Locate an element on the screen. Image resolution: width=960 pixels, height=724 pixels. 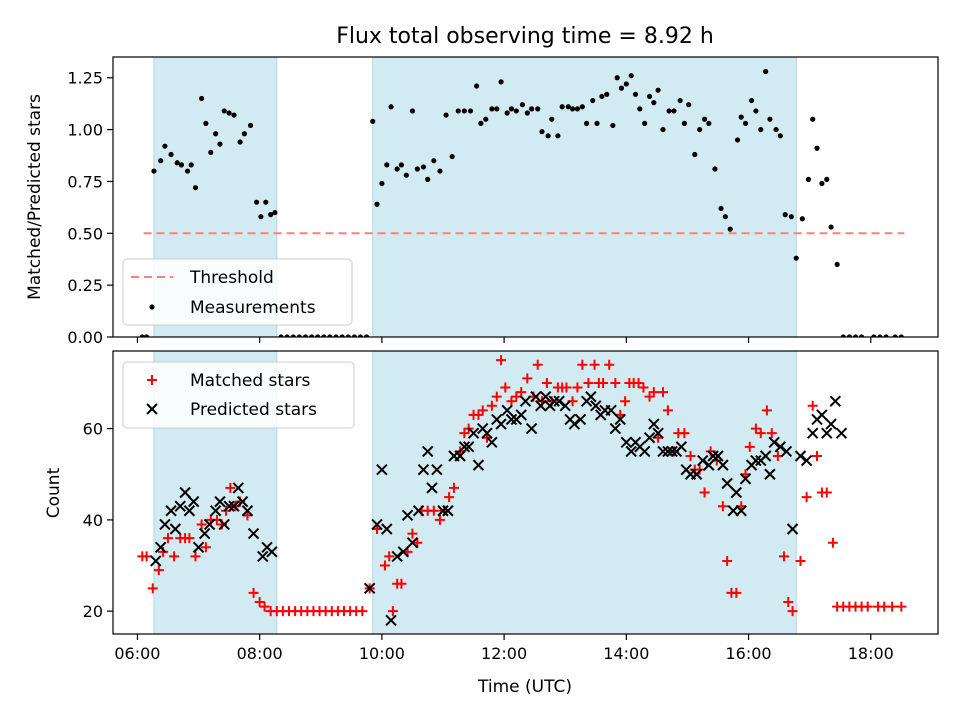
y-tick-label: 1.00 is located at coordinates (85, 130).